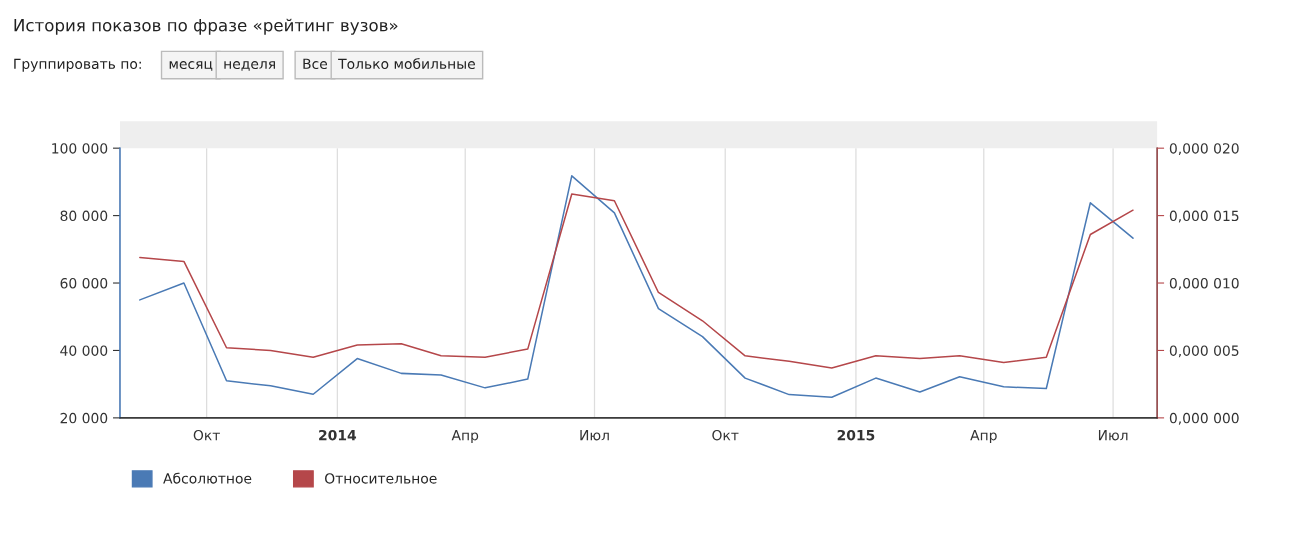  I want to click on y-tick-label: 100 000, so click(80, 148).